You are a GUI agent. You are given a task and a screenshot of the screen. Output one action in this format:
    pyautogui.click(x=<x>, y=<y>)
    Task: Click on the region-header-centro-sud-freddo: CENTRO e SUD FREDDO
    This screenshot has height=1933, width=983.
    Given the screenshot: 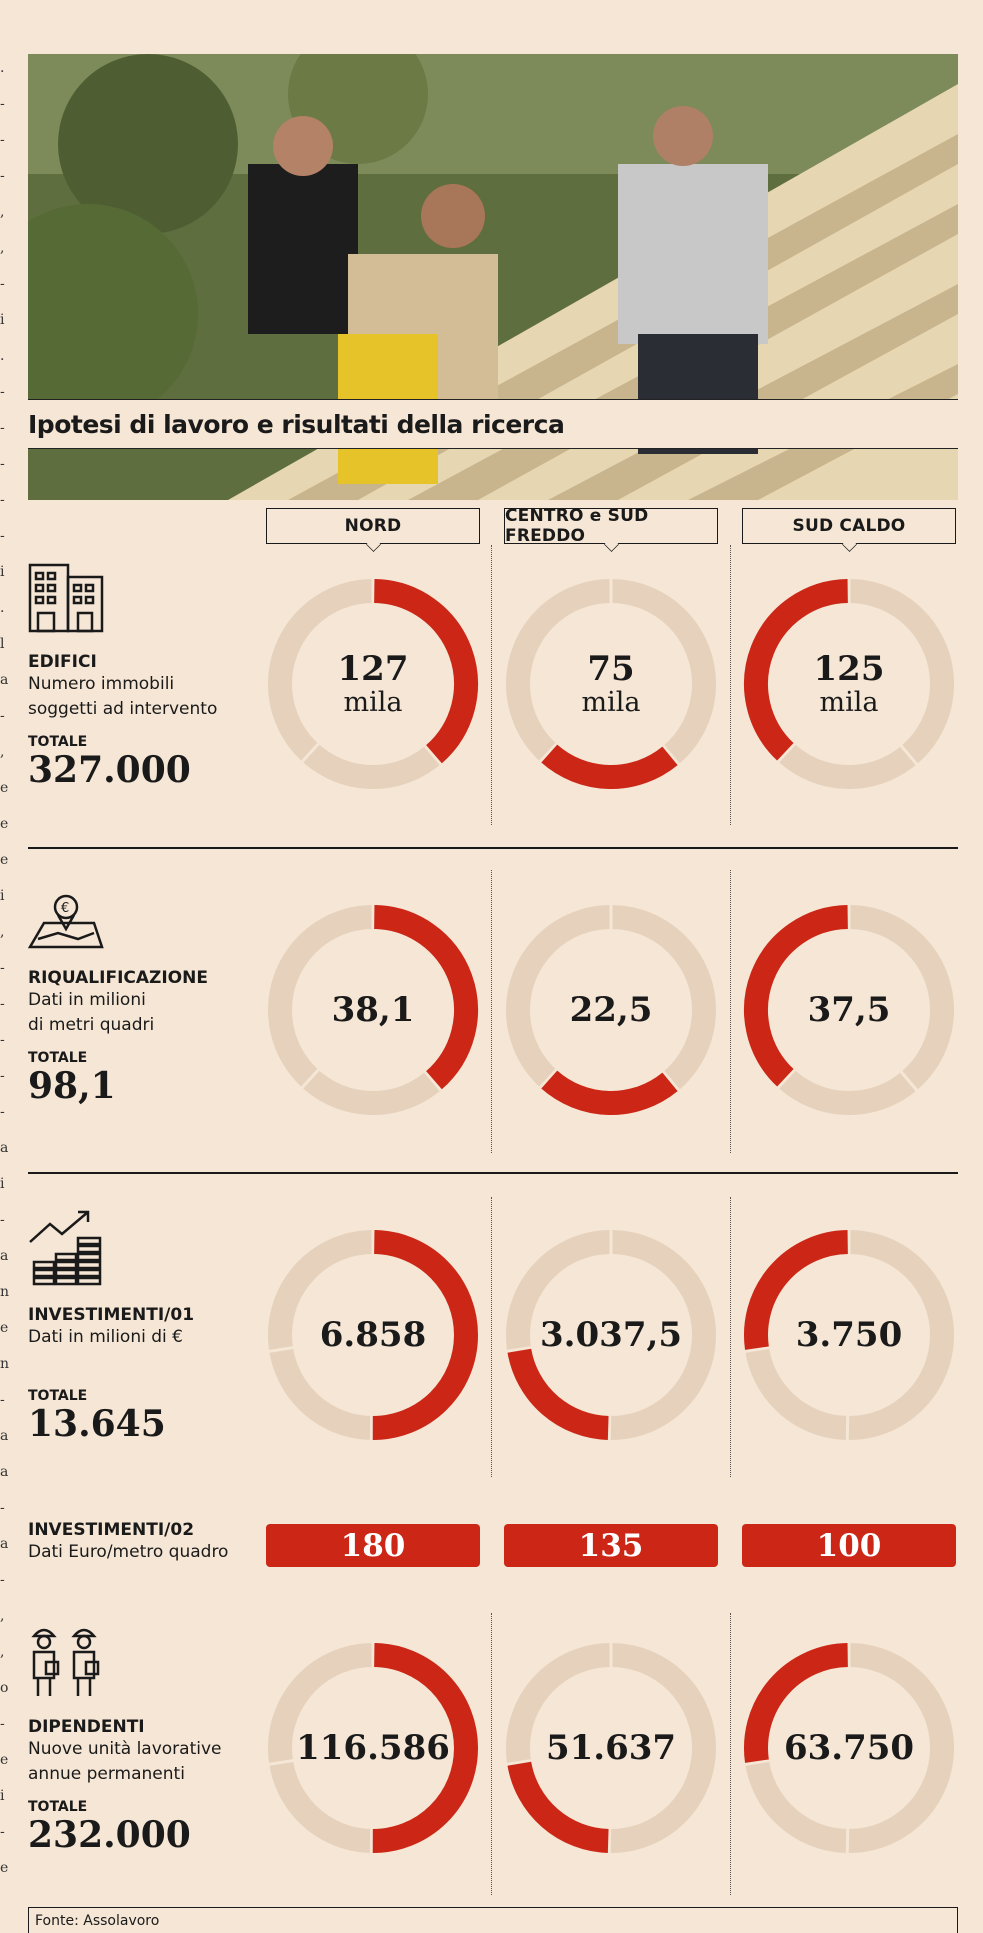 What is the action you would take?
    pyautogui.click(x=611, y=526)
    